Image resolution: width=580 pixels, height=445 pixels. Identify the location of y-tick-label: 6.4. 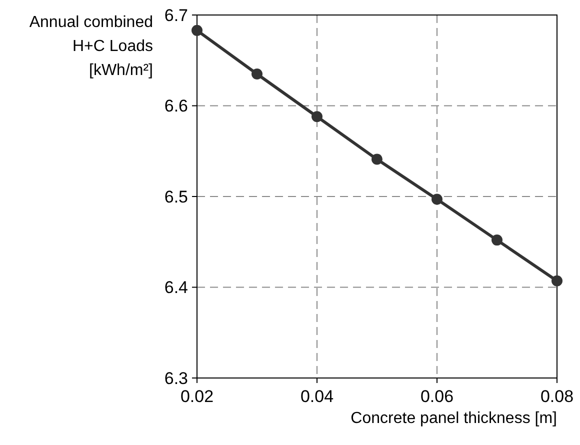
(176, 288).